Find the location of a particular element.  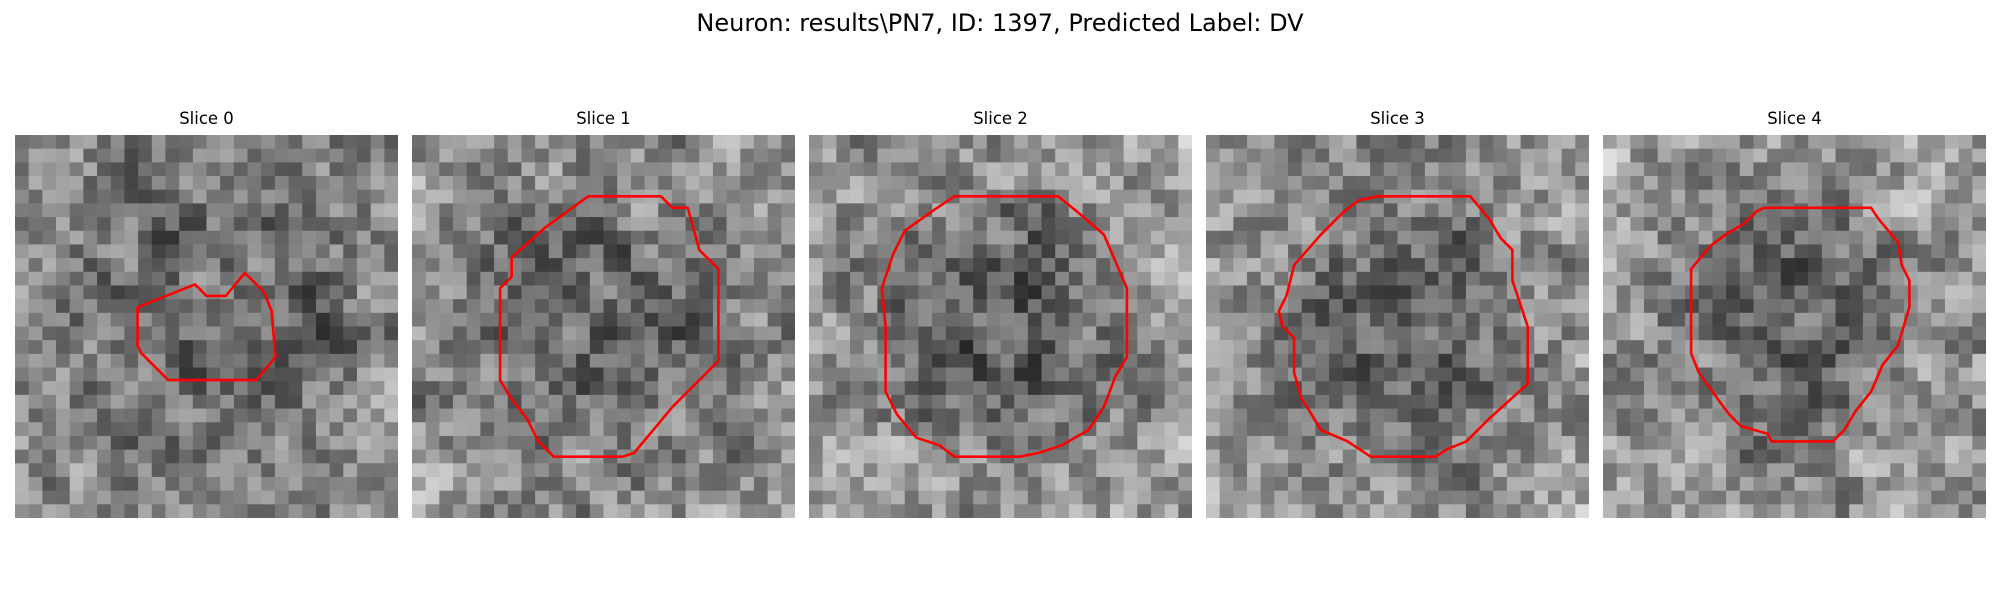

slice-panel-1: Slice 1 is located at coordinates (603, 313).